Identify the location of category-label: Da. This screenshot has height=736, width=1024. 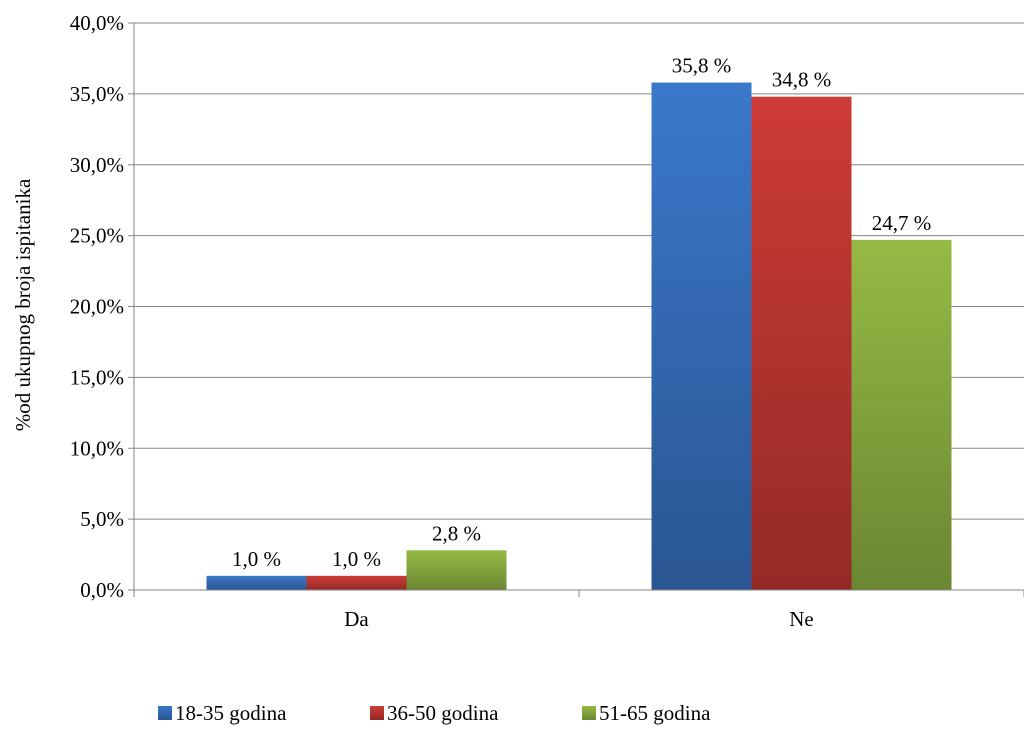
(356, 619).